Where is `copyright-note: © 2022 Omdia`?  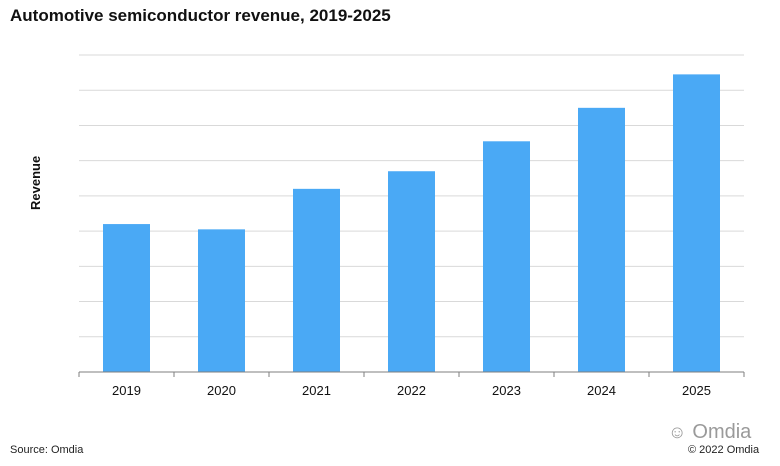 copyright-note: © 2022 Omdia is located at coordinates (724, 450).